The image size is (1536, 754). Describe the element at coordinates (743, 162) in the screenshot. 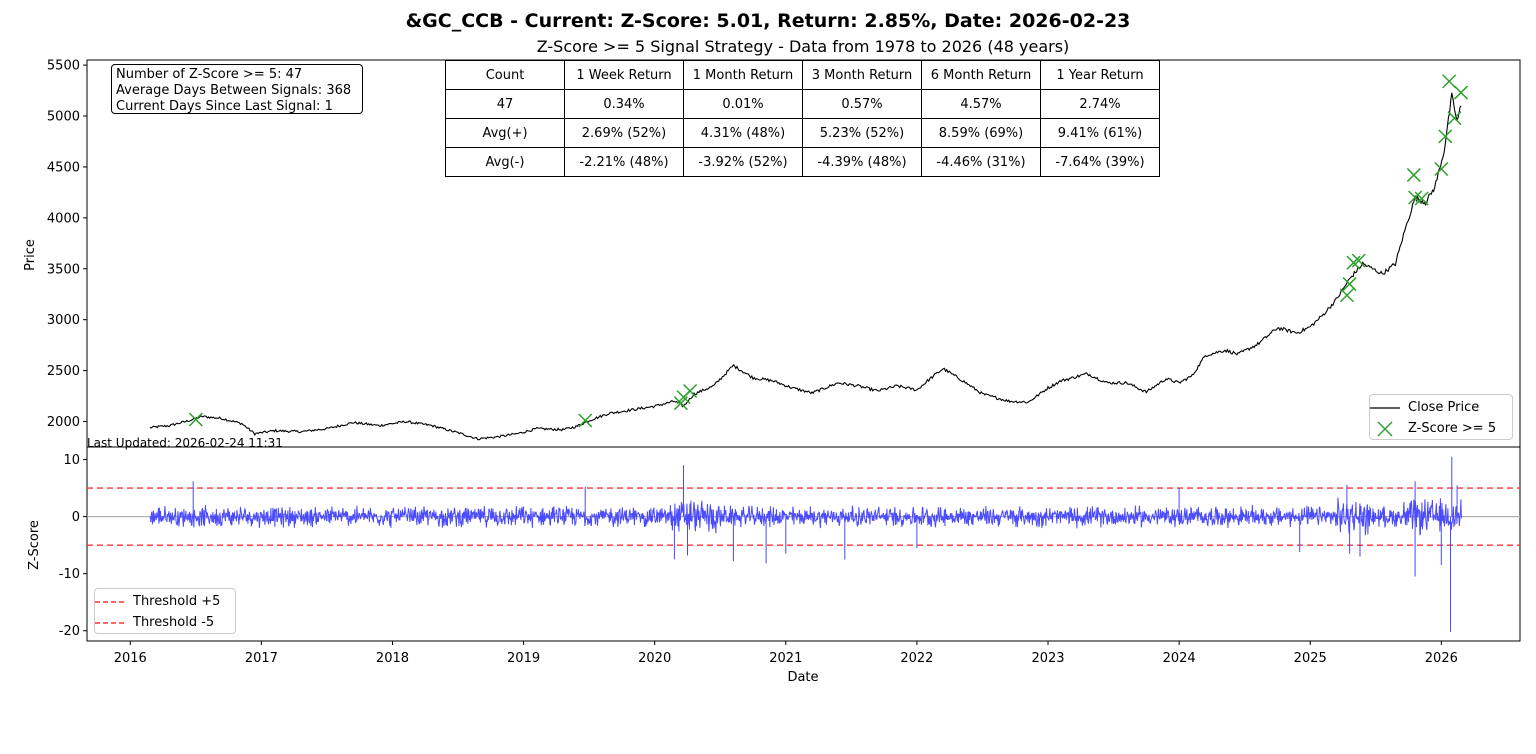

I see `table-cell: -3.92% (52%)` at that location.